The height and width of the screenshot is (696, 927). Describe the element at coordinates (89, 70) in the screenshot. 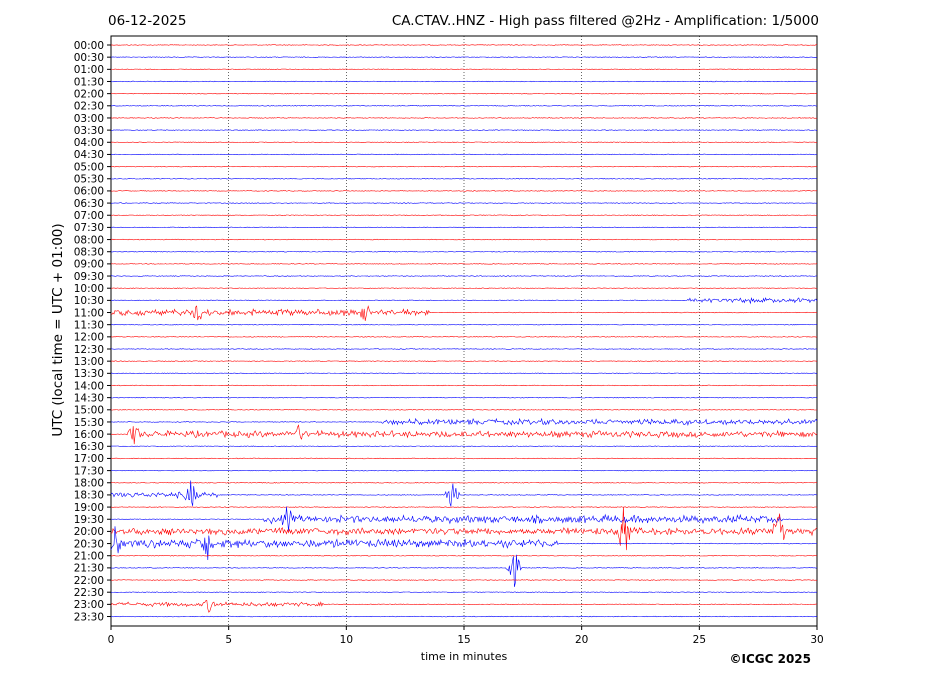

I see `y-tick-label: 01:00` at that location.